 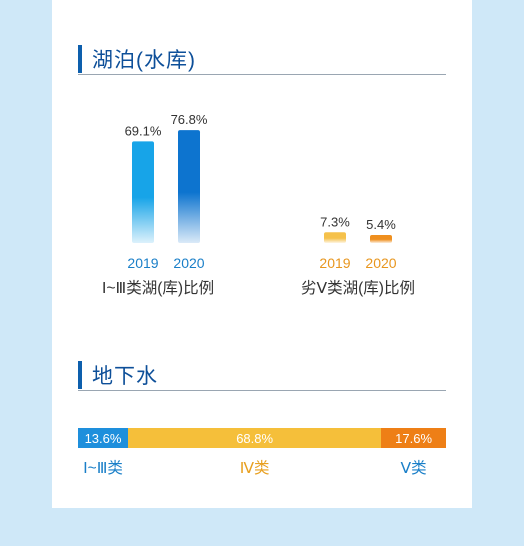 What do you see at coordinates (143, 130) in the screenshot?
I see `bar-value-label: 69.1%` at bounding box center [143, 130].